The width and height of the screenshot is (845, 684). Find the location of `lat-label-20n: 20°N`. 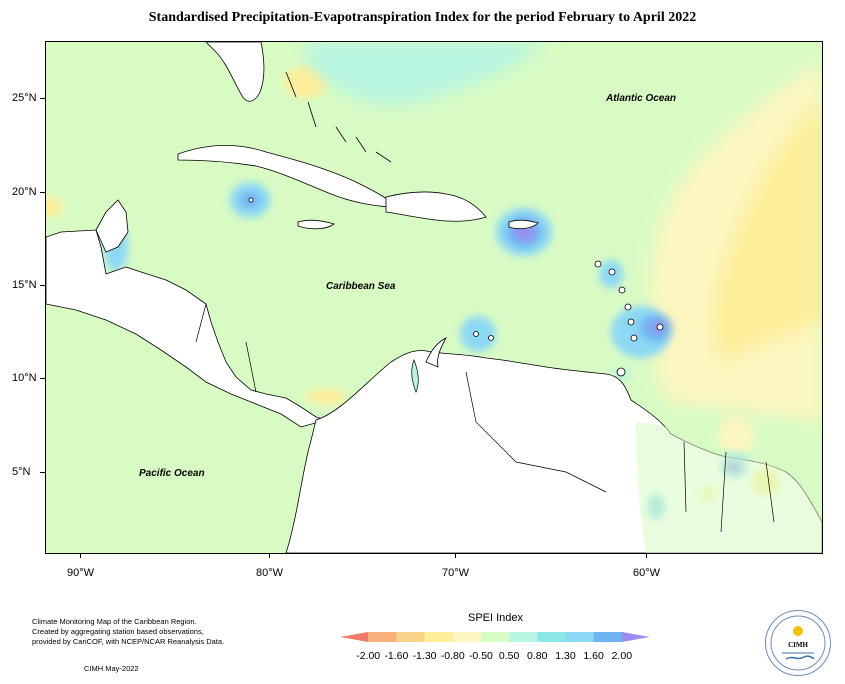

lat-label-20n: 20°N is located at coordinates (24, 192).